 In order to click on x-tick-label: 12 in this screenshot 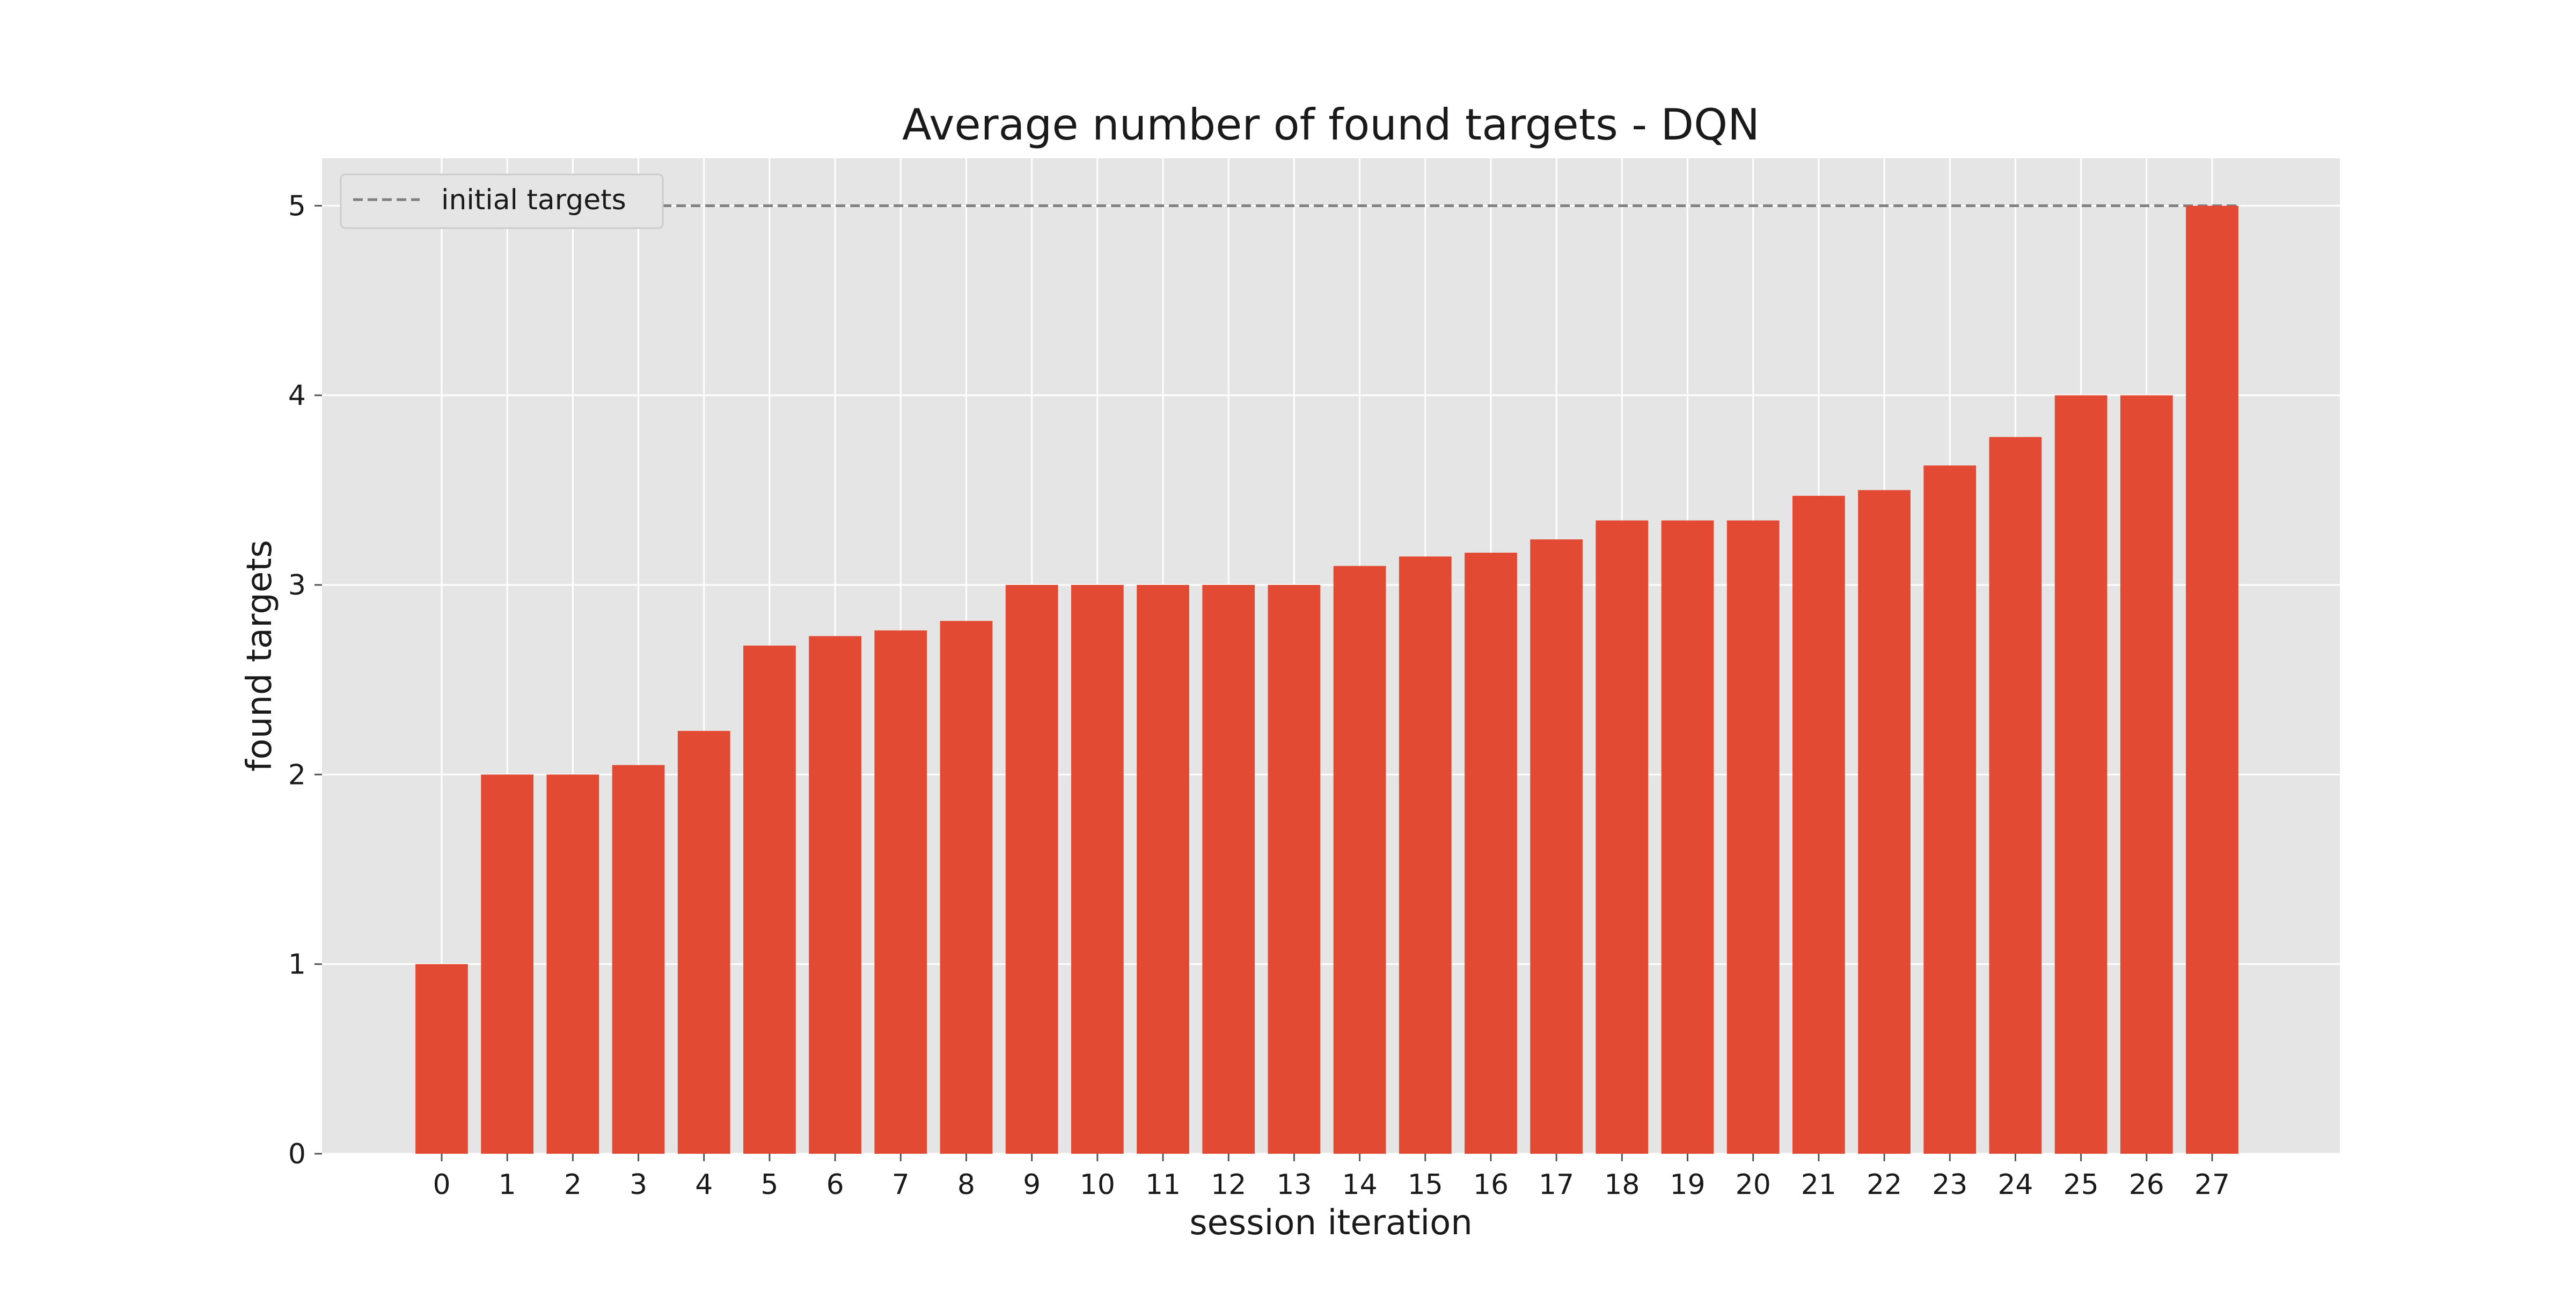, I will do `click(1228, 1185)`.